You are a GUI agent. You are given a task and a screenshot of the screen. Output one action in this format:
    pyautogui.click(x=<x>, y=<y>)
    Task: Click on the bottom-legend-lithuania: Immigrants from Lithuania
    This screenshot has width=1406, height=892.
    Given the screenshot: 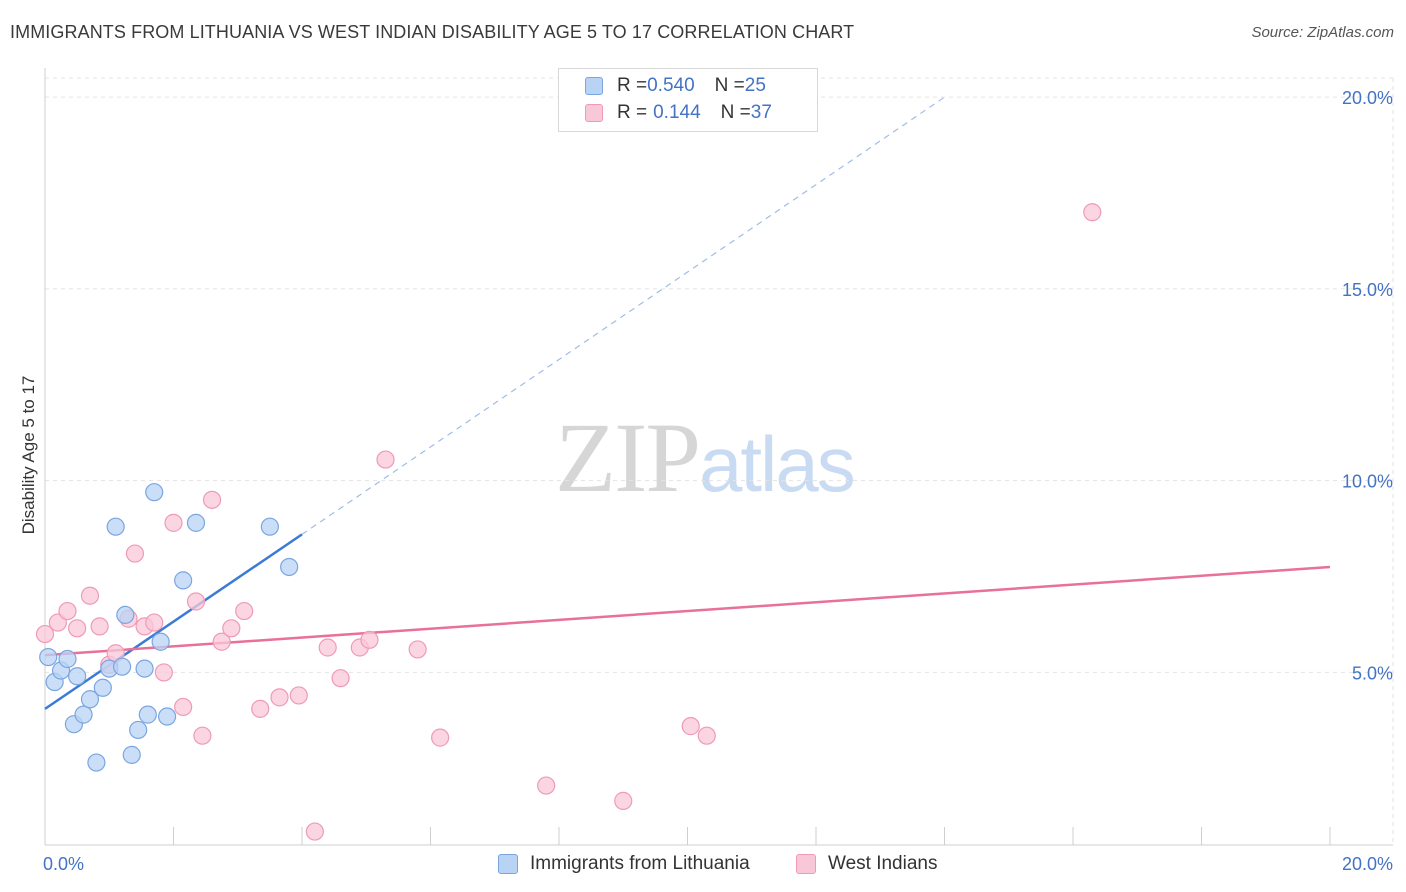 What is the action you would take?
    pyautogui.click(x=624, y=864)
    